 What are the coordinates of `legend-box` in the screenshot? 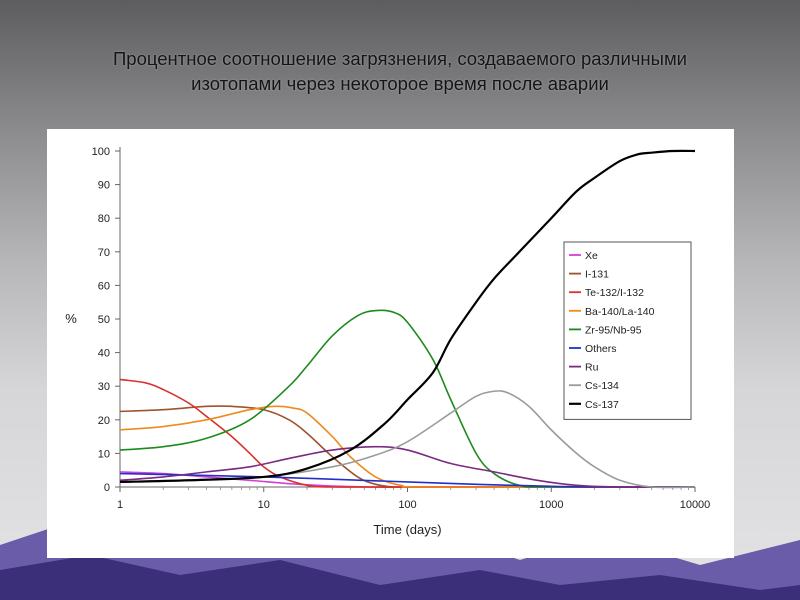 It's located at (627, 330).